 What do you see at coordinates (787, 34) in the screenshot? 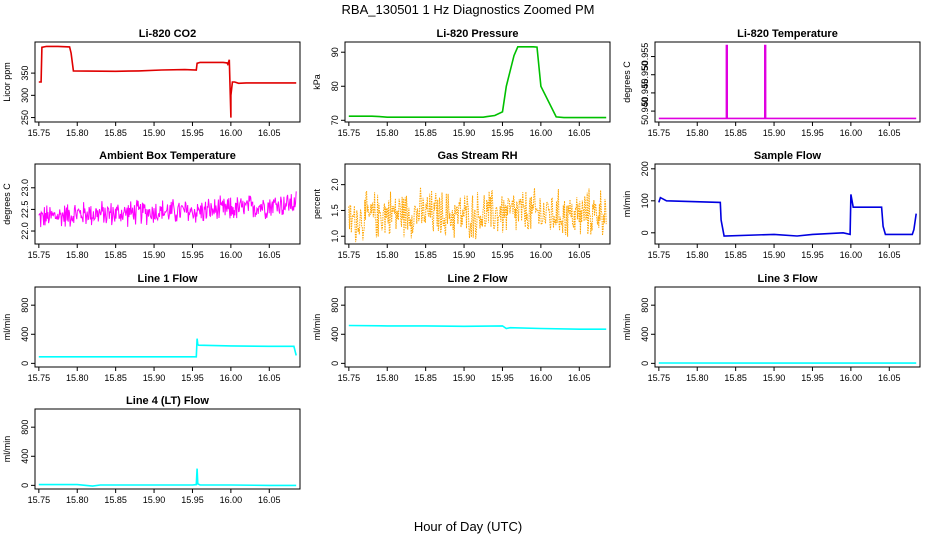
I see `panel-title: Li-820 Temperature` at bounding box center [787, 34].